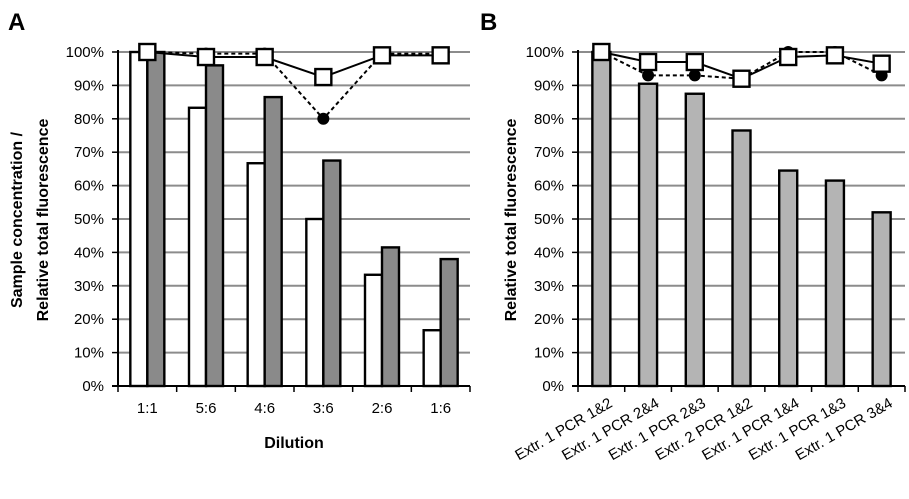  Describe the element at coordinates (382, 408) in the screenshot. I see `x-tick-label: 2:6` at that location.